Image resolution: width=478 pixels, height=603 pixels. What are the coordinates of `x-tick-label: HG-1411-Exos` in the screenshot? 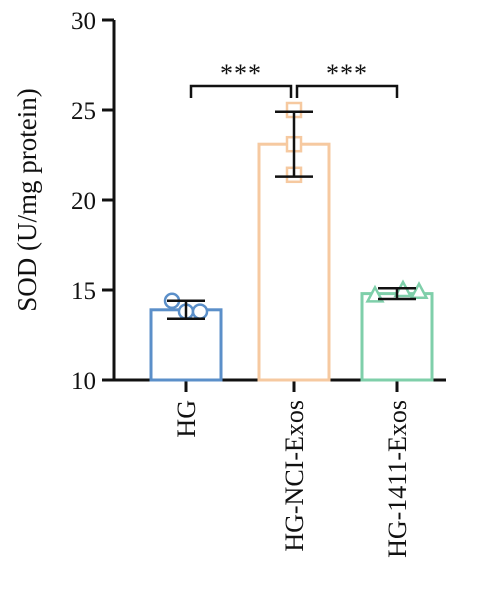 It's located at (397, 479).